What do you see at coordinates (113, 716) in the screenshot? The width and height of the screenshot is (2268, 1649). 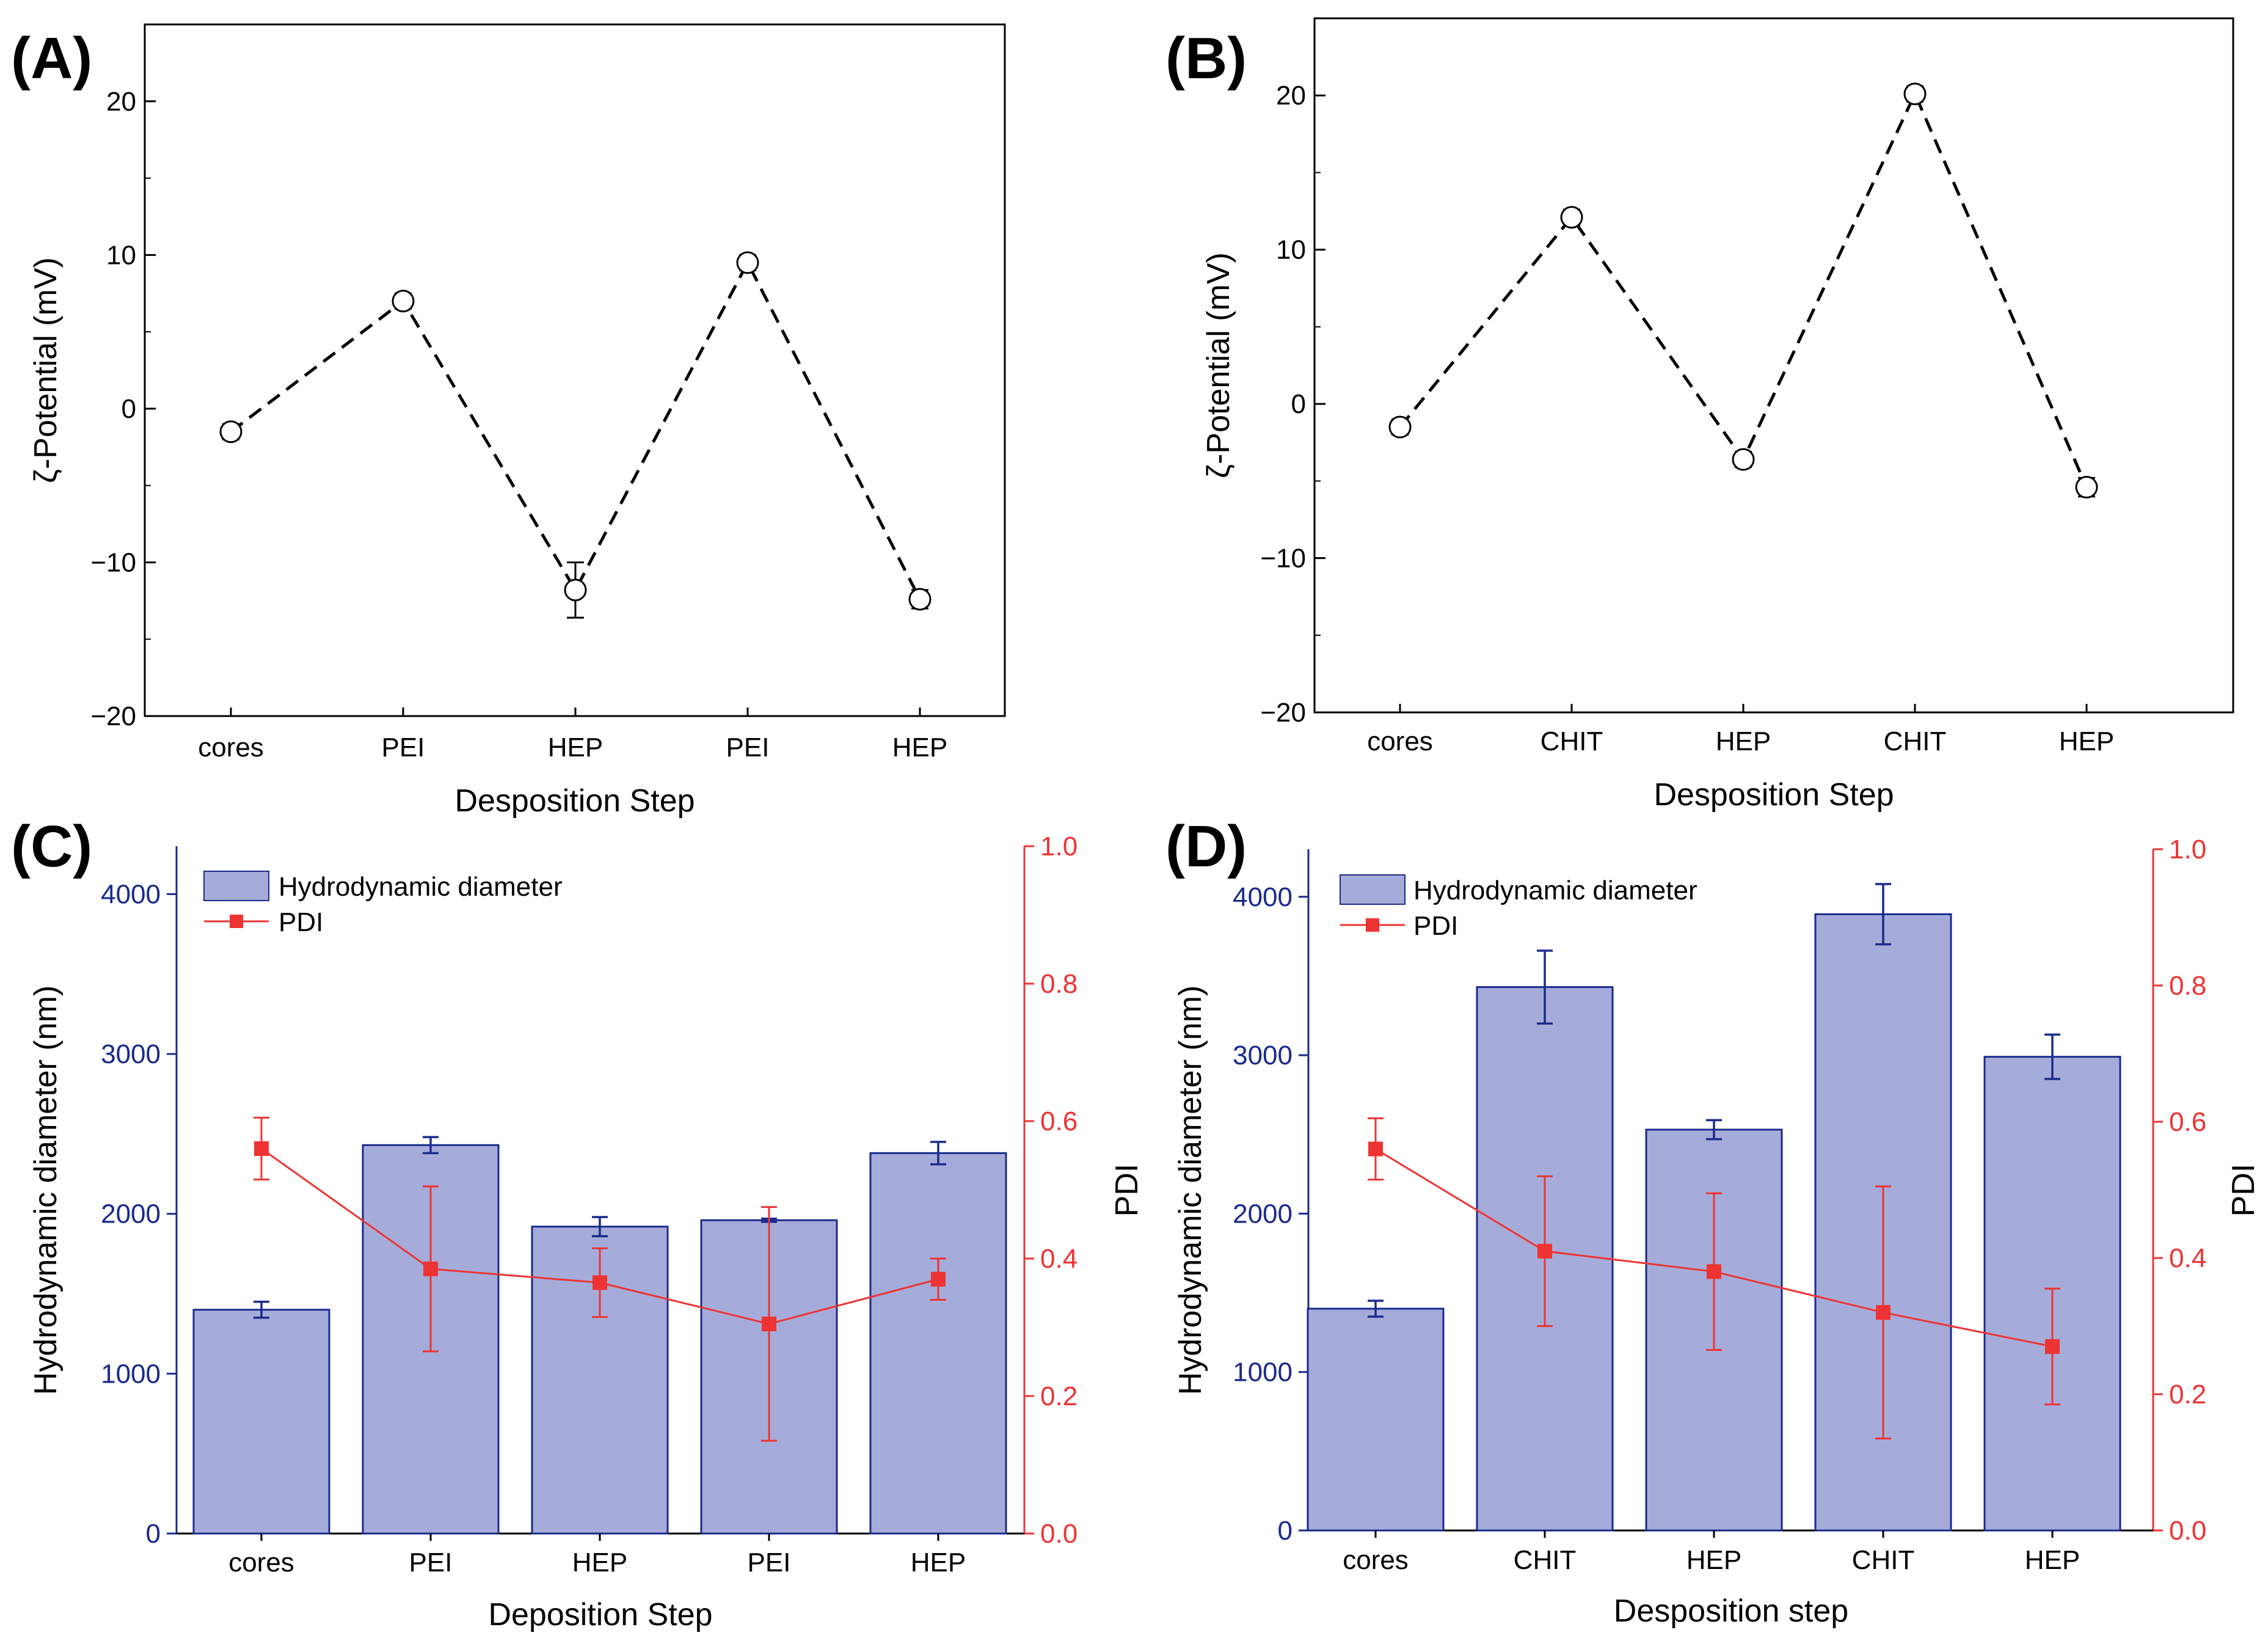 I see `panel-a-ytick-label: −20` at bounding box center [113, 716].